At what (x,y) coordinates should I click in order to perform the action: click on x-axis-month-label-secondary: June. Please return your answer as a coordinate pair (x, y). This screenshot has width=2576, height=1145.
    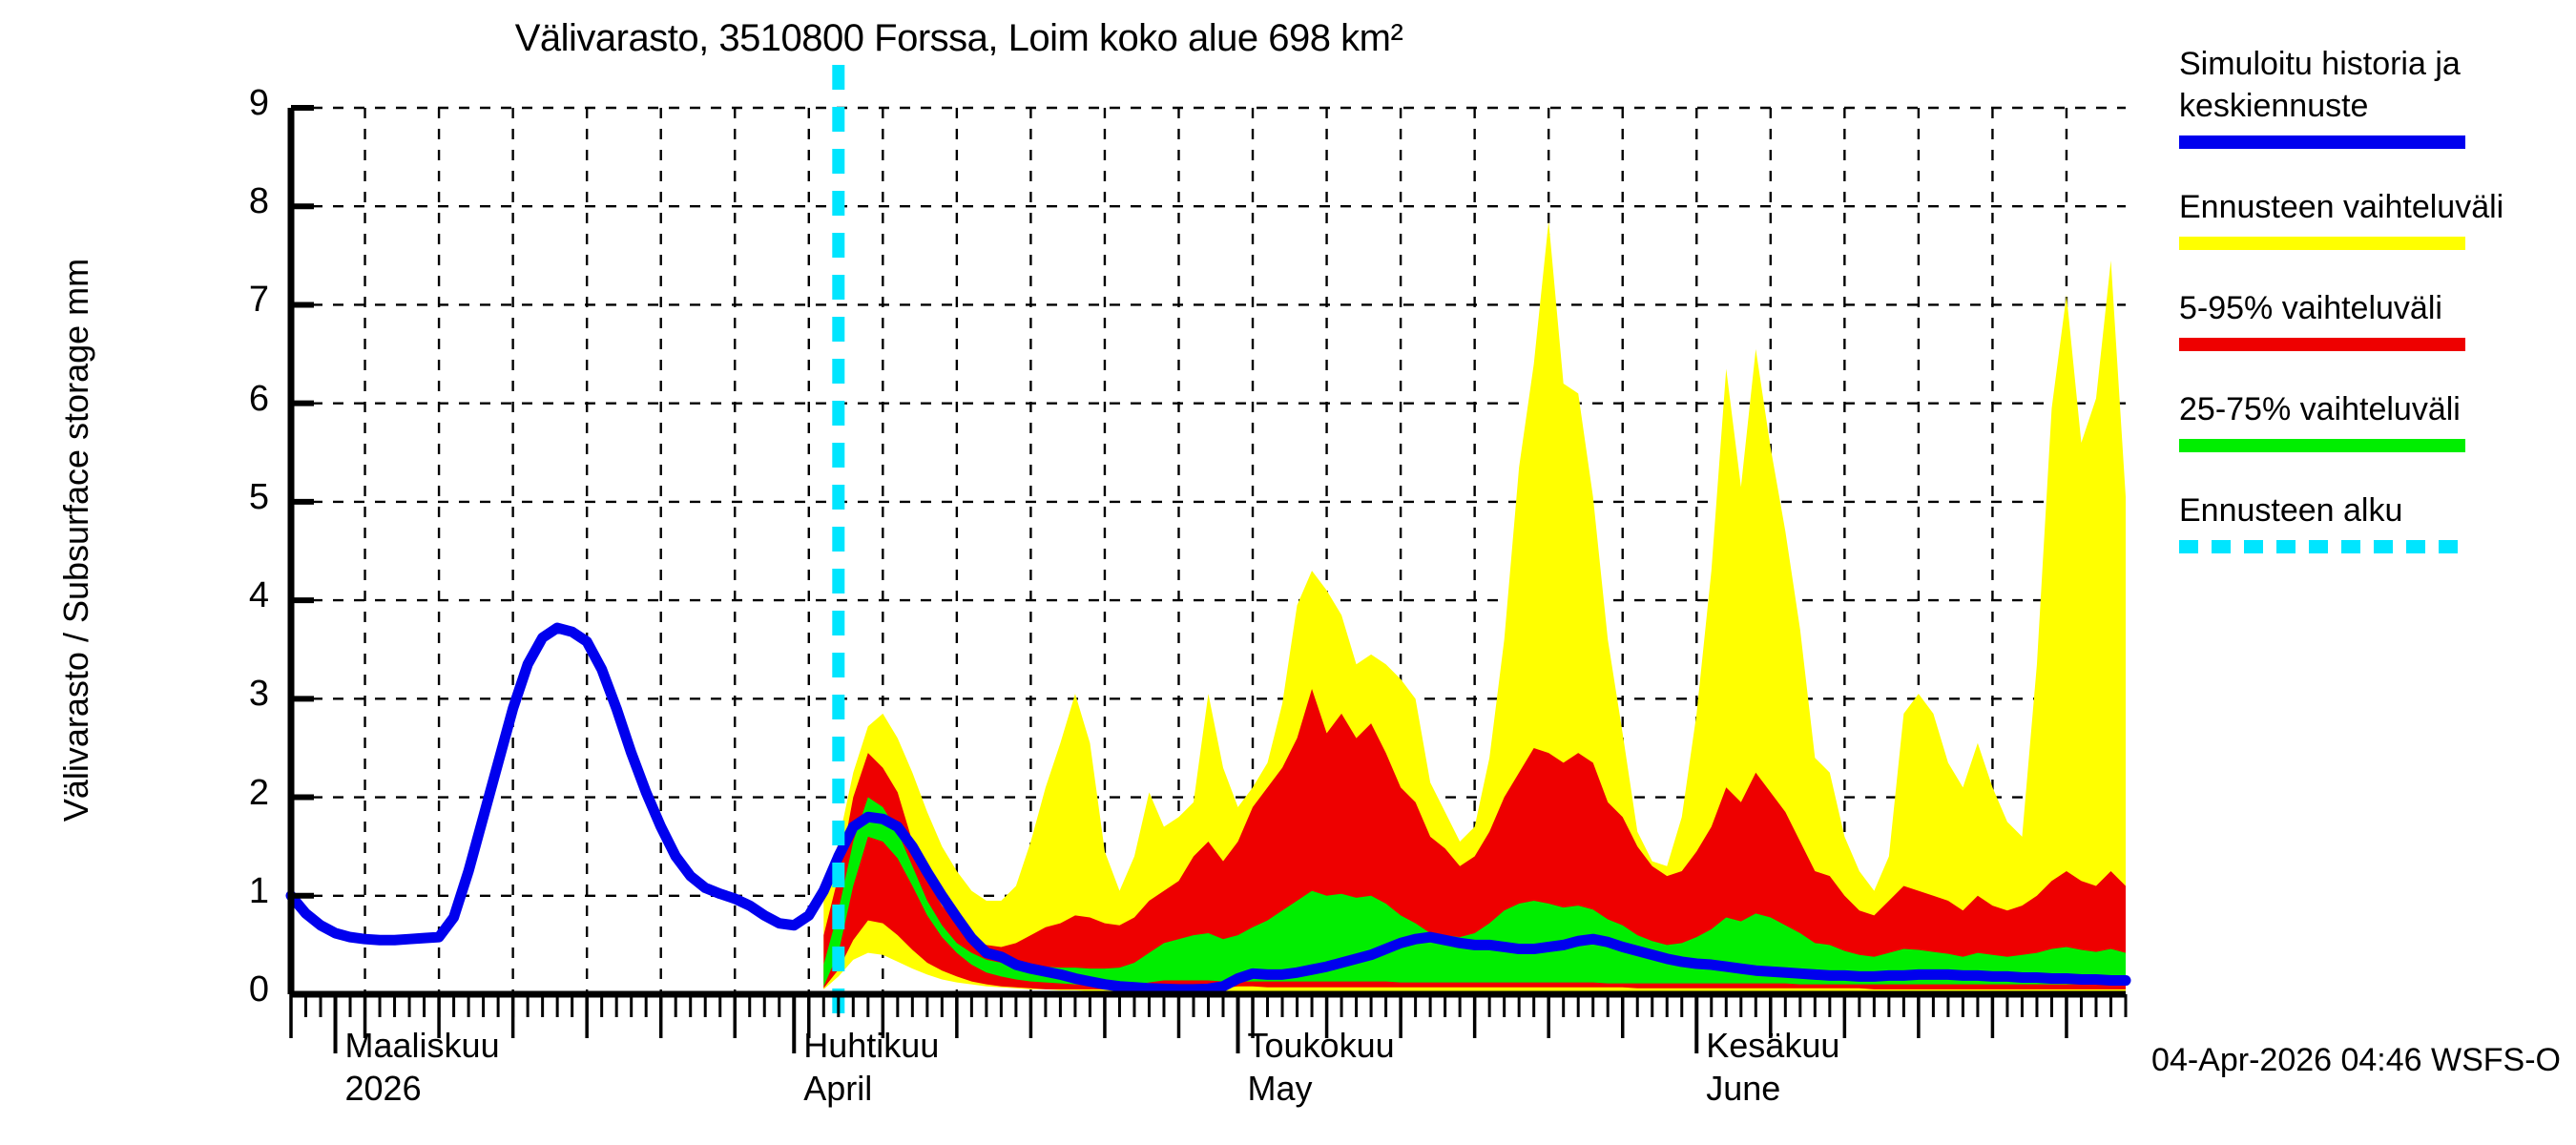
    Looking at the image, I should click on (1743, 1088).